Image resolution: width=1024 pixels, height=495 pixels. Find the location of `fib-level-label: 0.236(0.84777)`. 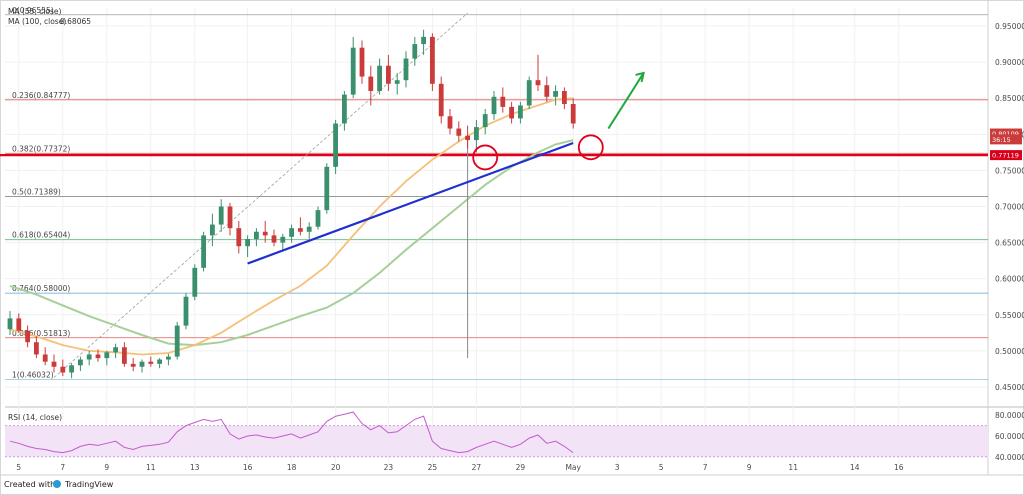

fib-level-label: 0.236(0.84777) is located at coordinates (41, 95).